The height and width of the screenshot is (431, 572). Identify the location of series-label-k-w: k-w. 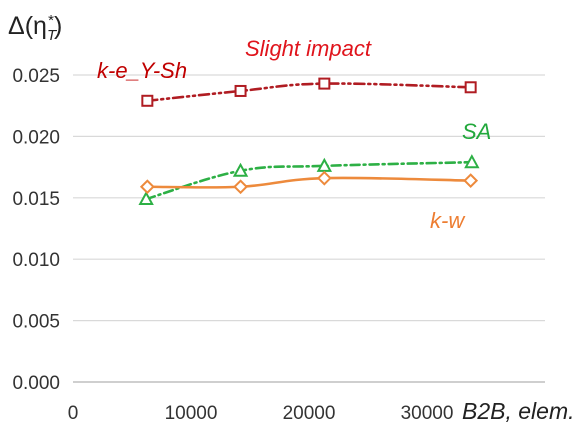
(448, 220).